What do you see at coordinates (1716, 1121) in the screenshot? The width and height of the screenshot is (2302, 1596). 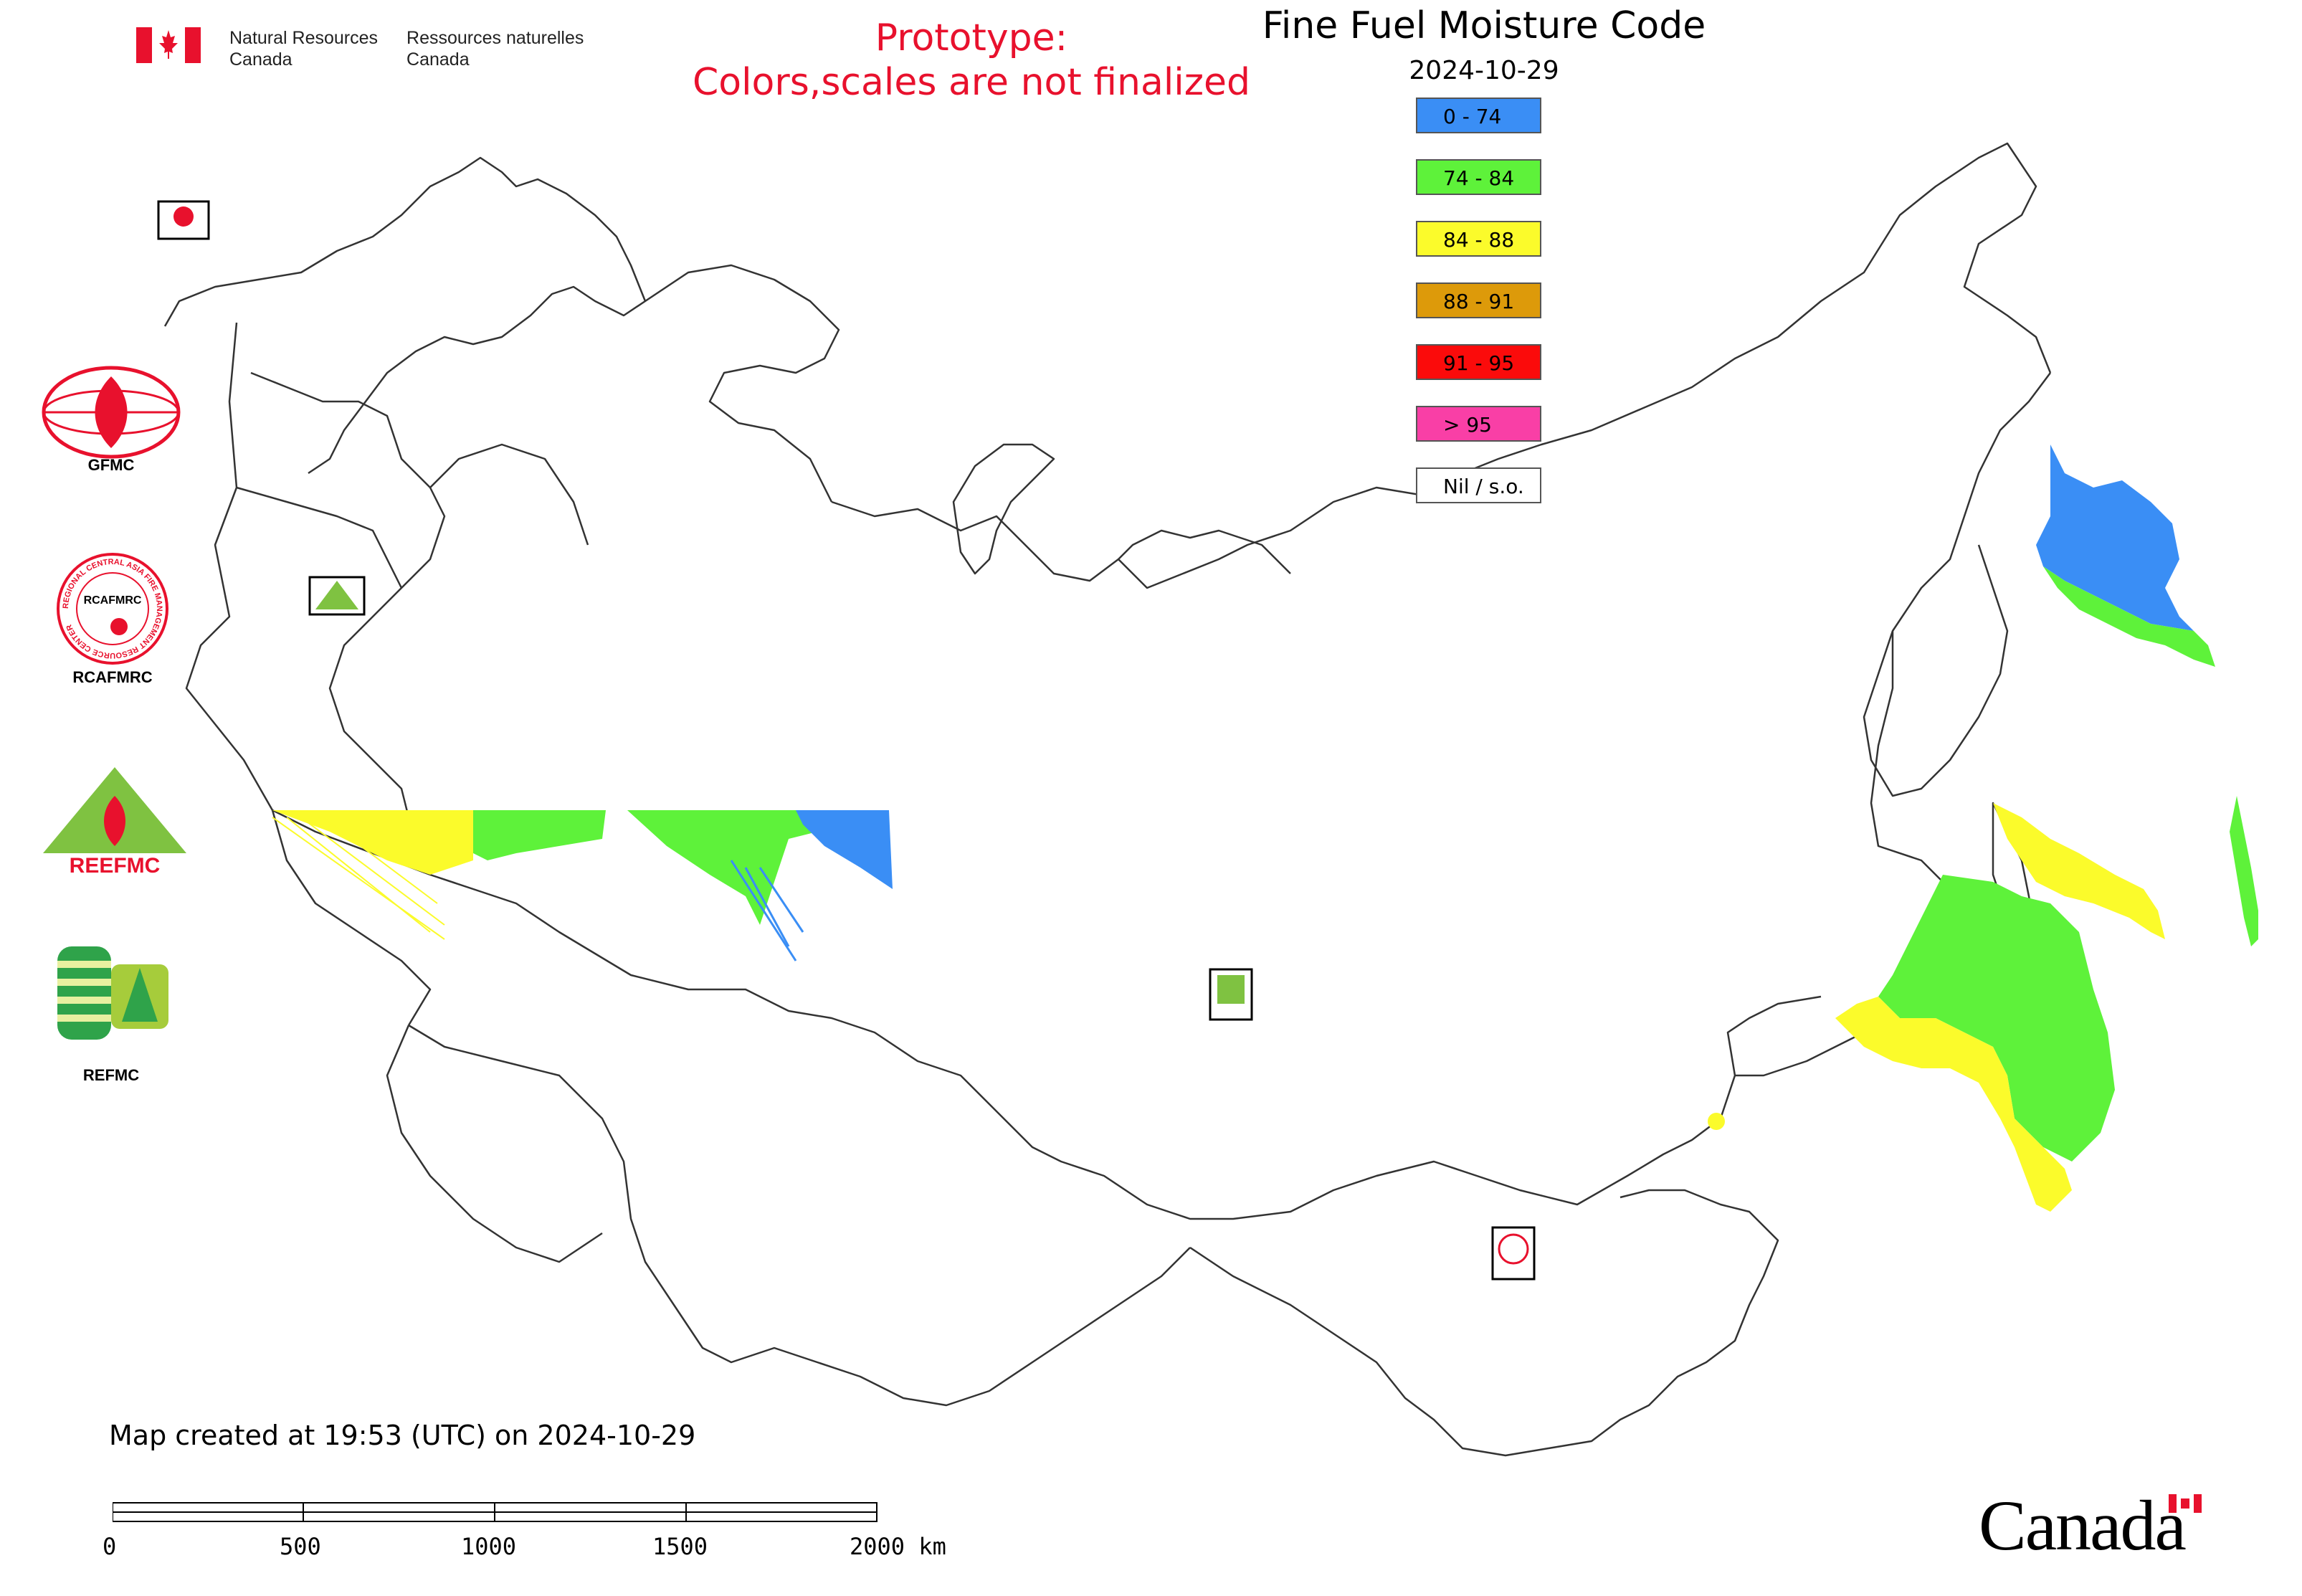 I see `ffmc-spot-yellow` at bounding box center [1716, 1121].